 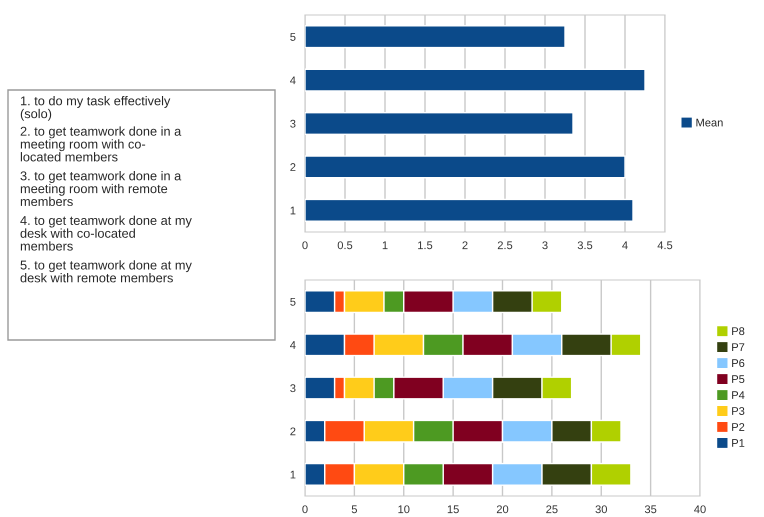 What do you see at coordinates (552, 509) in the screenshot?
I see `x-tick-label: 25` at bounding box center [552, 509].